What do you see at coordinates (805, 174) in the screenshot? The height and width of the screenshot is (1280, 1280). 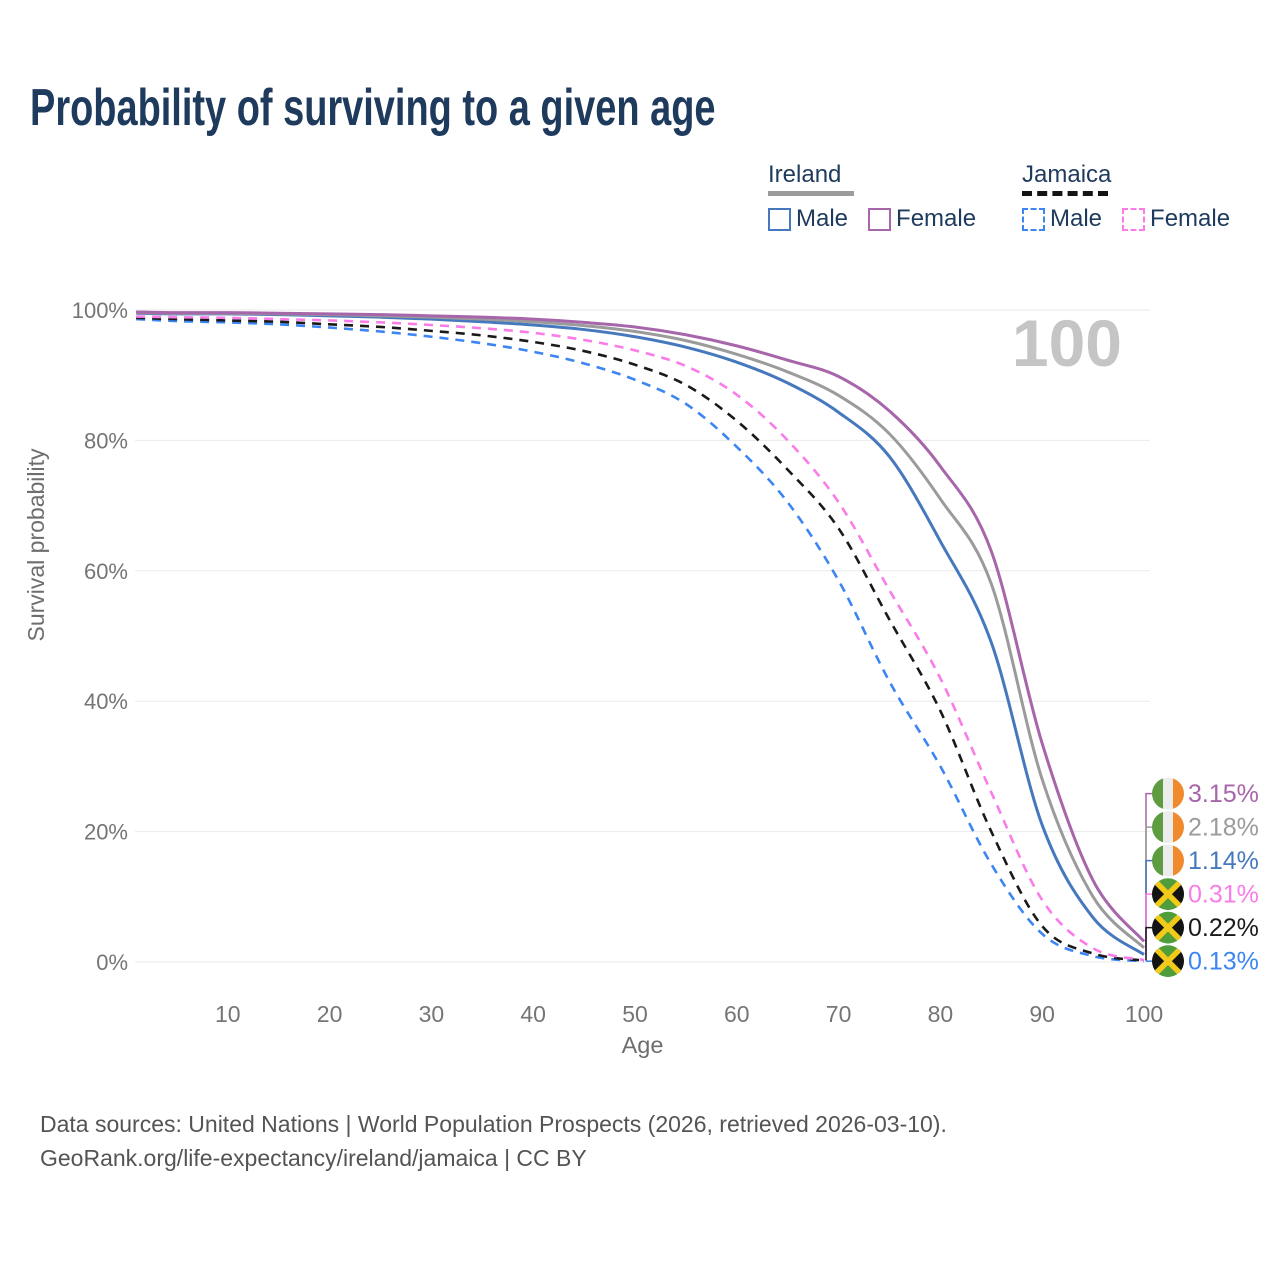 I see `legend-ireland-title: Ireland` at bounding box center [805, 174].